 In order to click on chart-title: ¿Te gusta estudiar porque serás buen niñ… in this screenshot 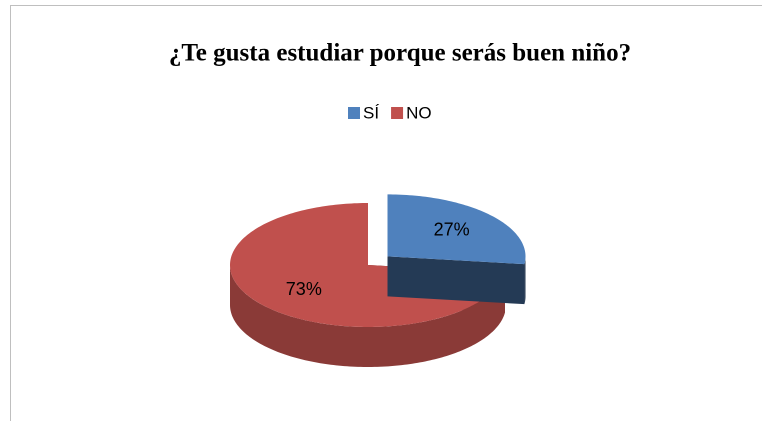, I will do `click(400, 53)`.